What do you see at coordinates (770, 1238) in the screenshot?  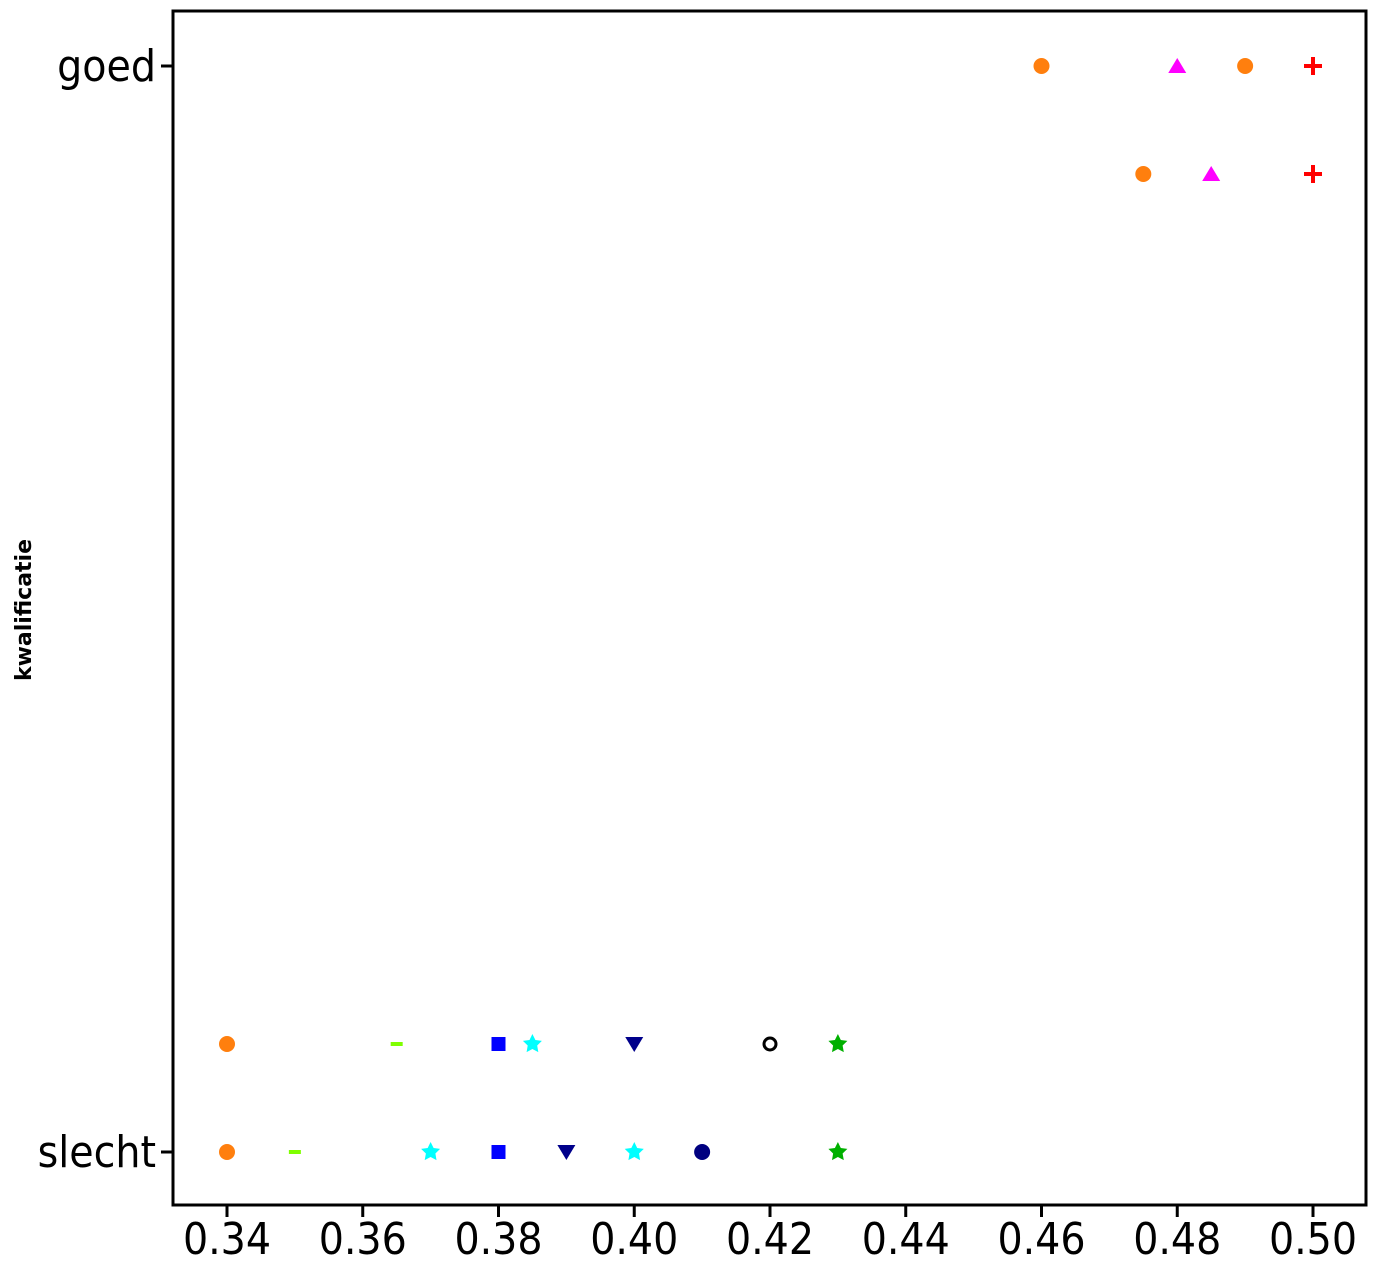 I see `x-tick-label: 0.42` at bounding box center [770, 1238].